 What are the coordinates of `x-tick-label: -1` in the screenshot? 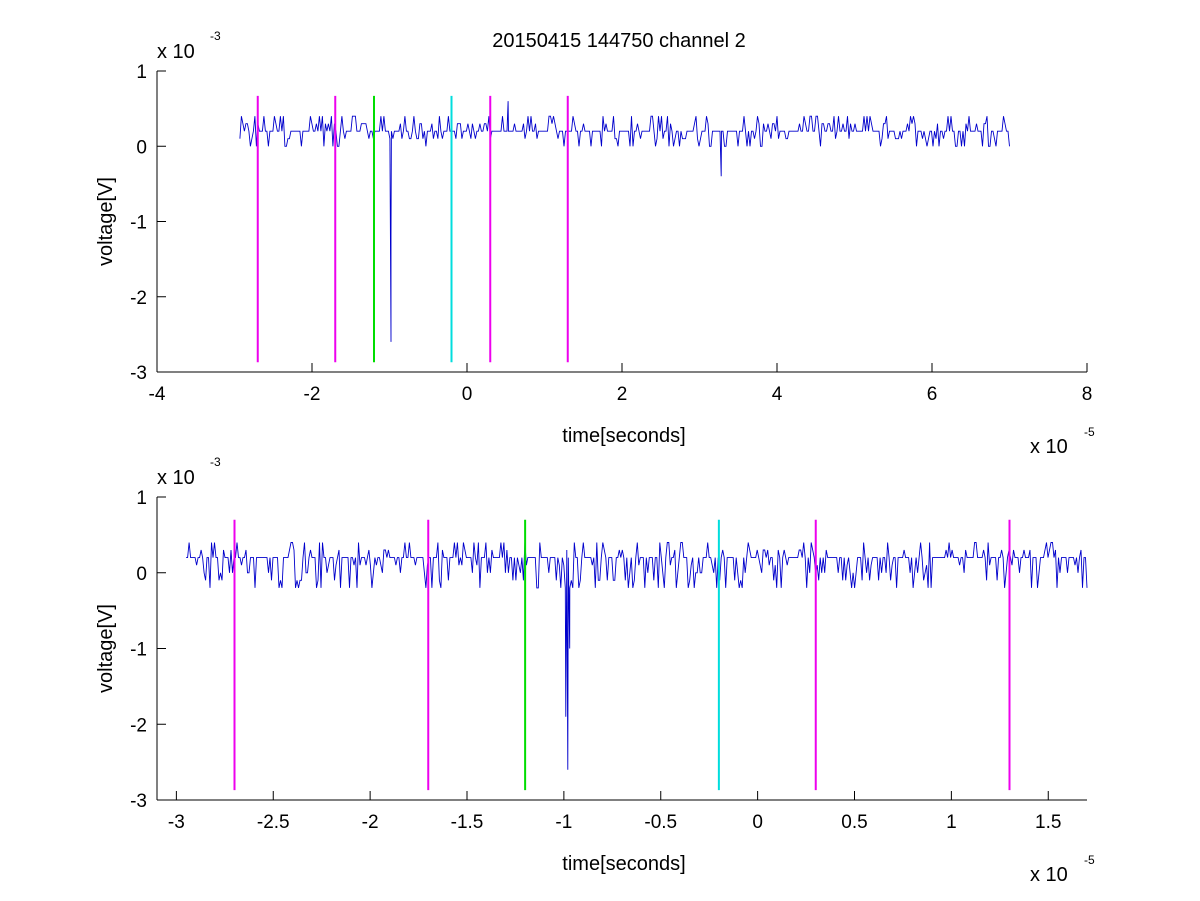 It's located at (563, 822).